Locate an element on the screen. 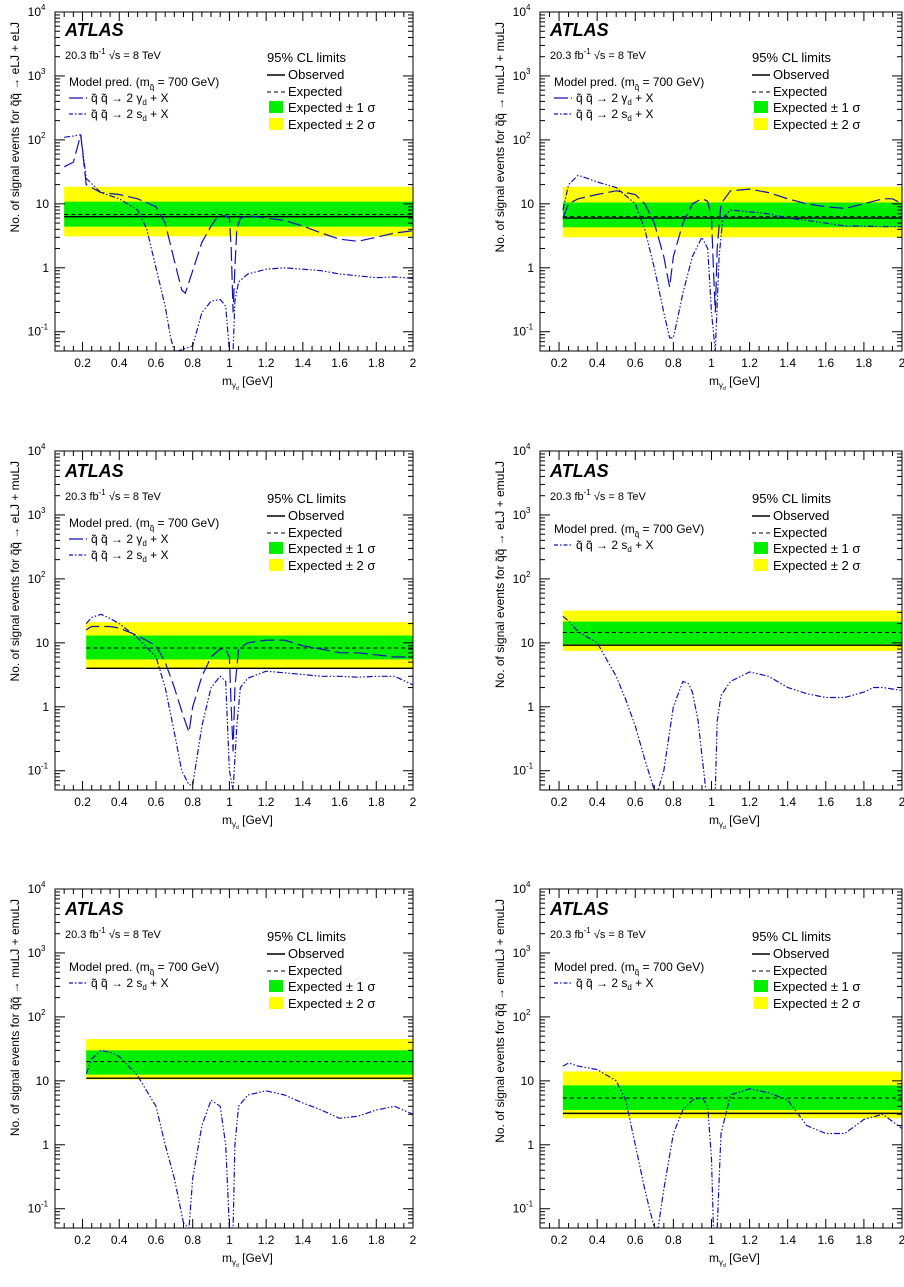 This screenshot has width=904, height=1287. plot-frame is located at coordinates (234, 181).